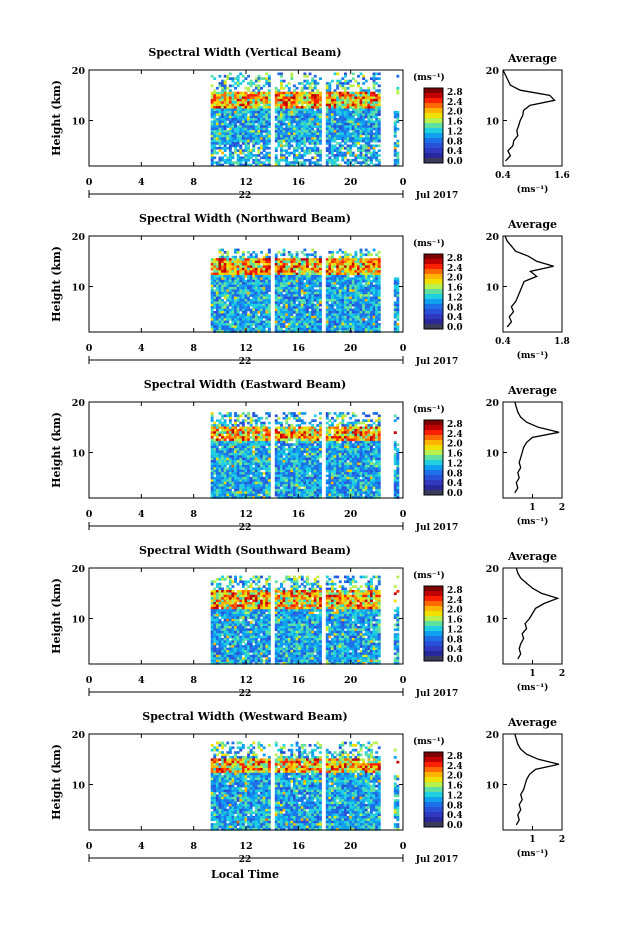 This screenshot has height=929, width=622. I want to click on y-axis-label: Height (km), so click(56, 284).